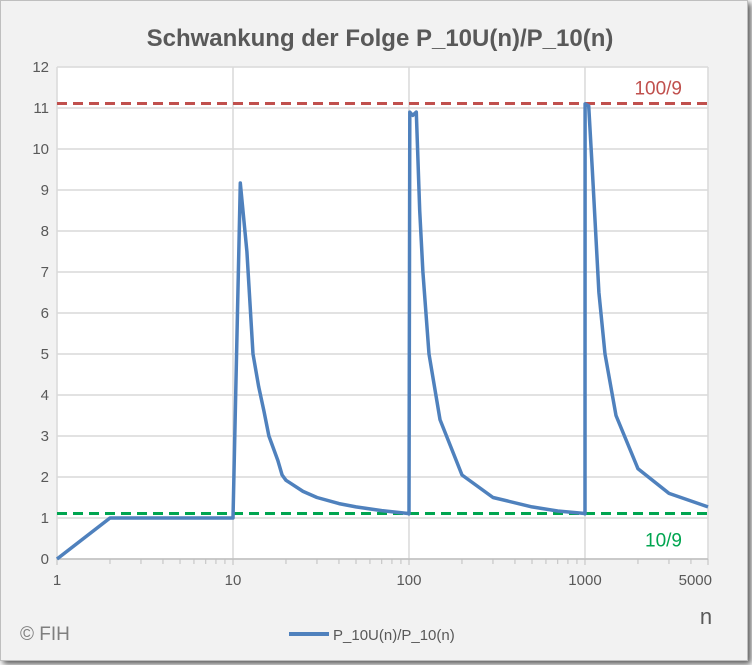  I want to click on x-tick-label: 5000, so click(695, 580).